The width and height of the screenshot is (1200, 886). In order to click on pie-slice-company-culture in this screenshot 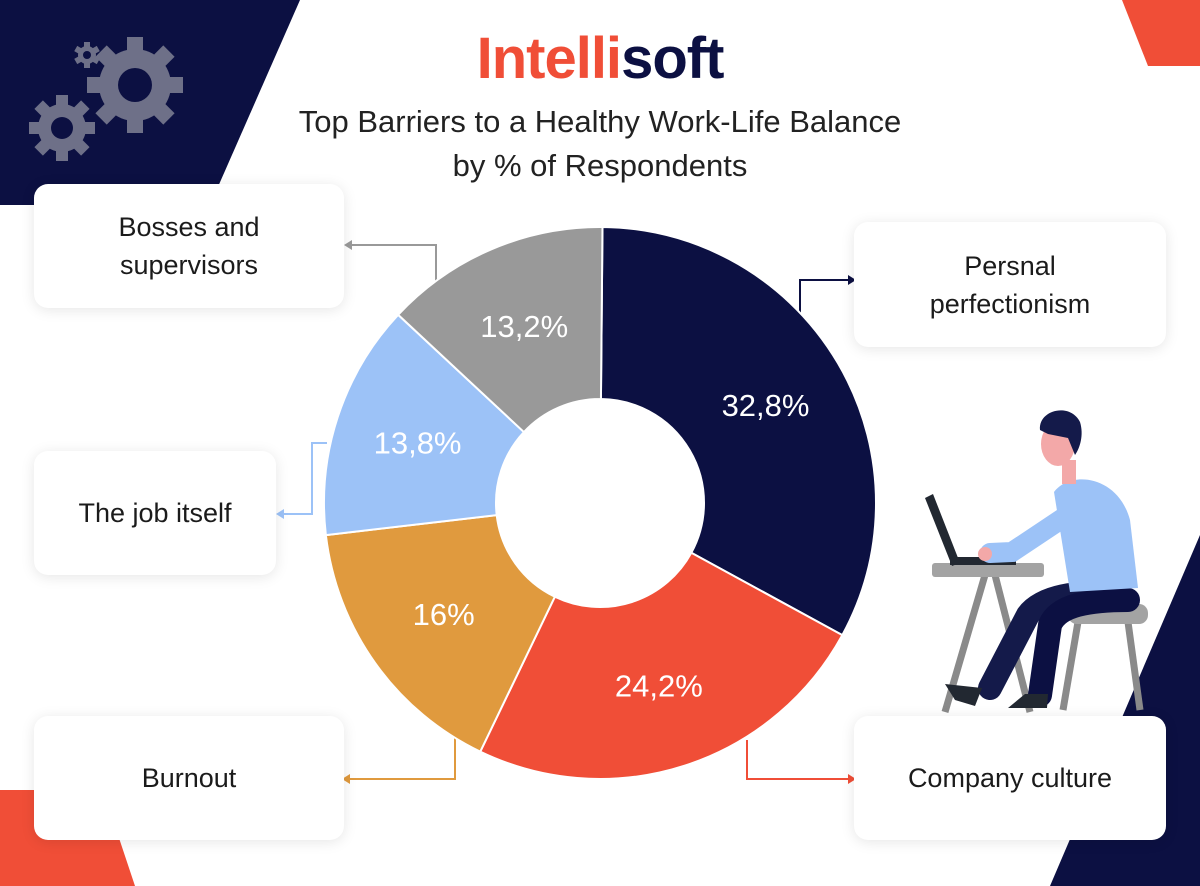, I will do `click(661, 665)`.